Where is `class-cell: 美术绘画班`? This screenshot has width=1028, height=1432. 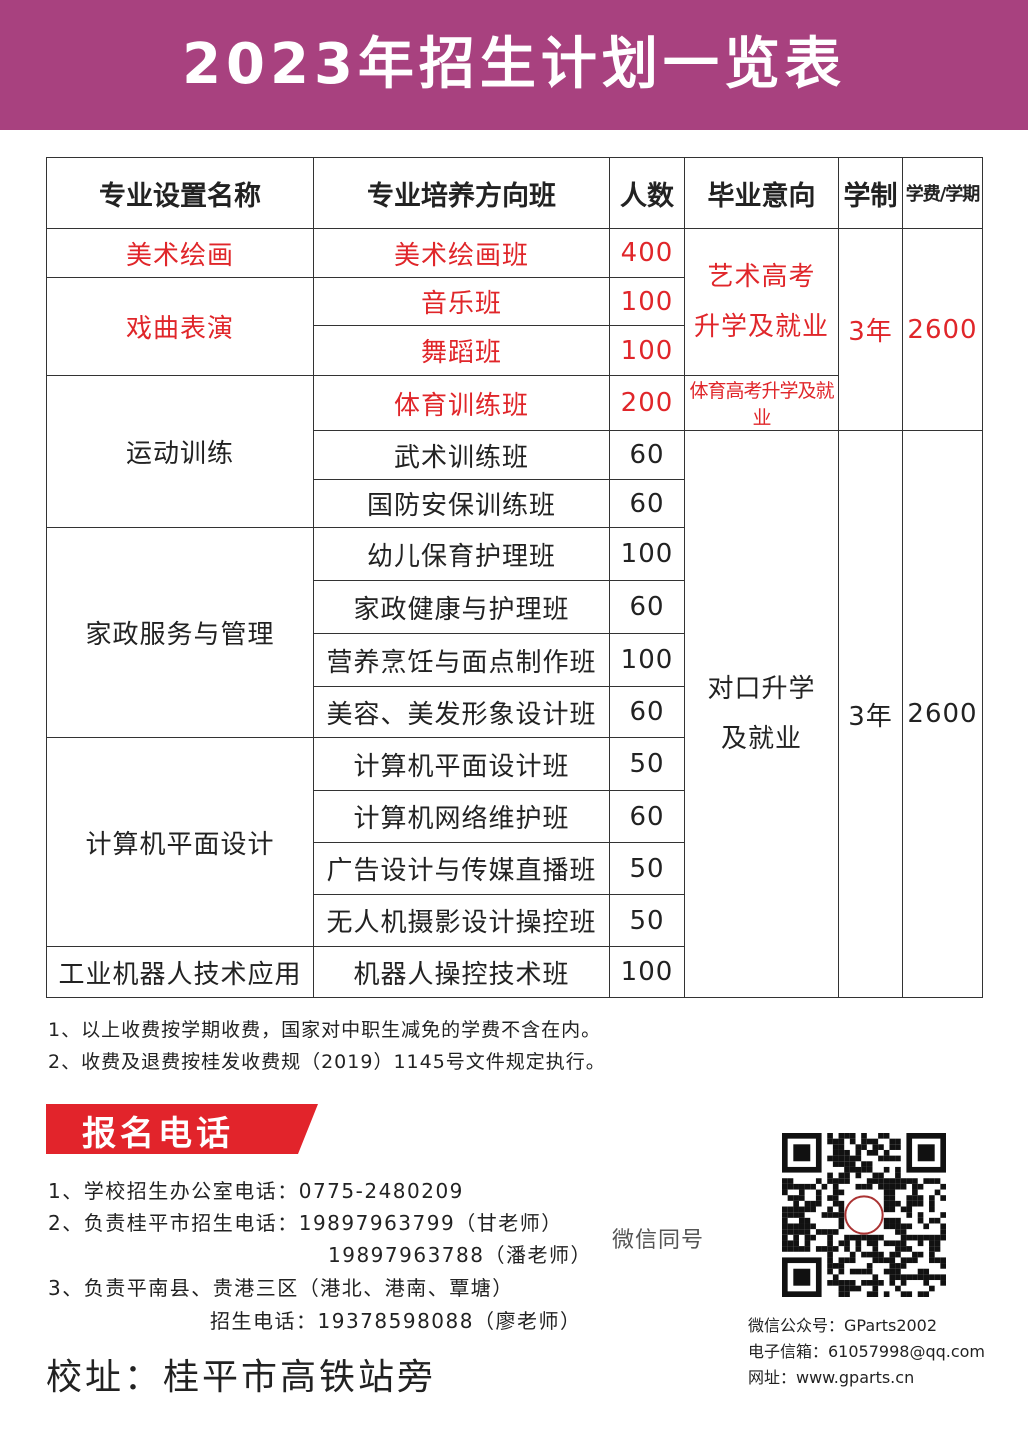 class-cell: 美术绘画班 is located at coordinates (461, 253).